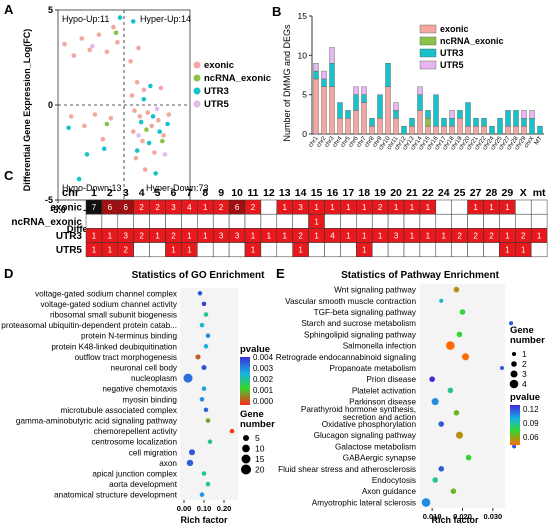 The image size is (550, 530). I want to click on y-tick-label: -5, so click(49, 200).